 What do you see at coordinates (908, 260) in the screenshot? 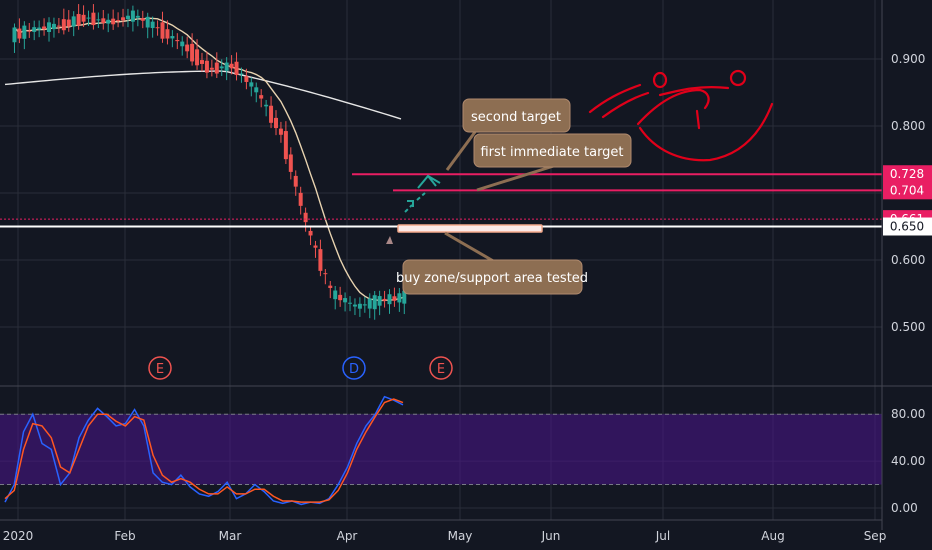
I see `price-tick-label: 0.600` at bounding box center [908, 260].